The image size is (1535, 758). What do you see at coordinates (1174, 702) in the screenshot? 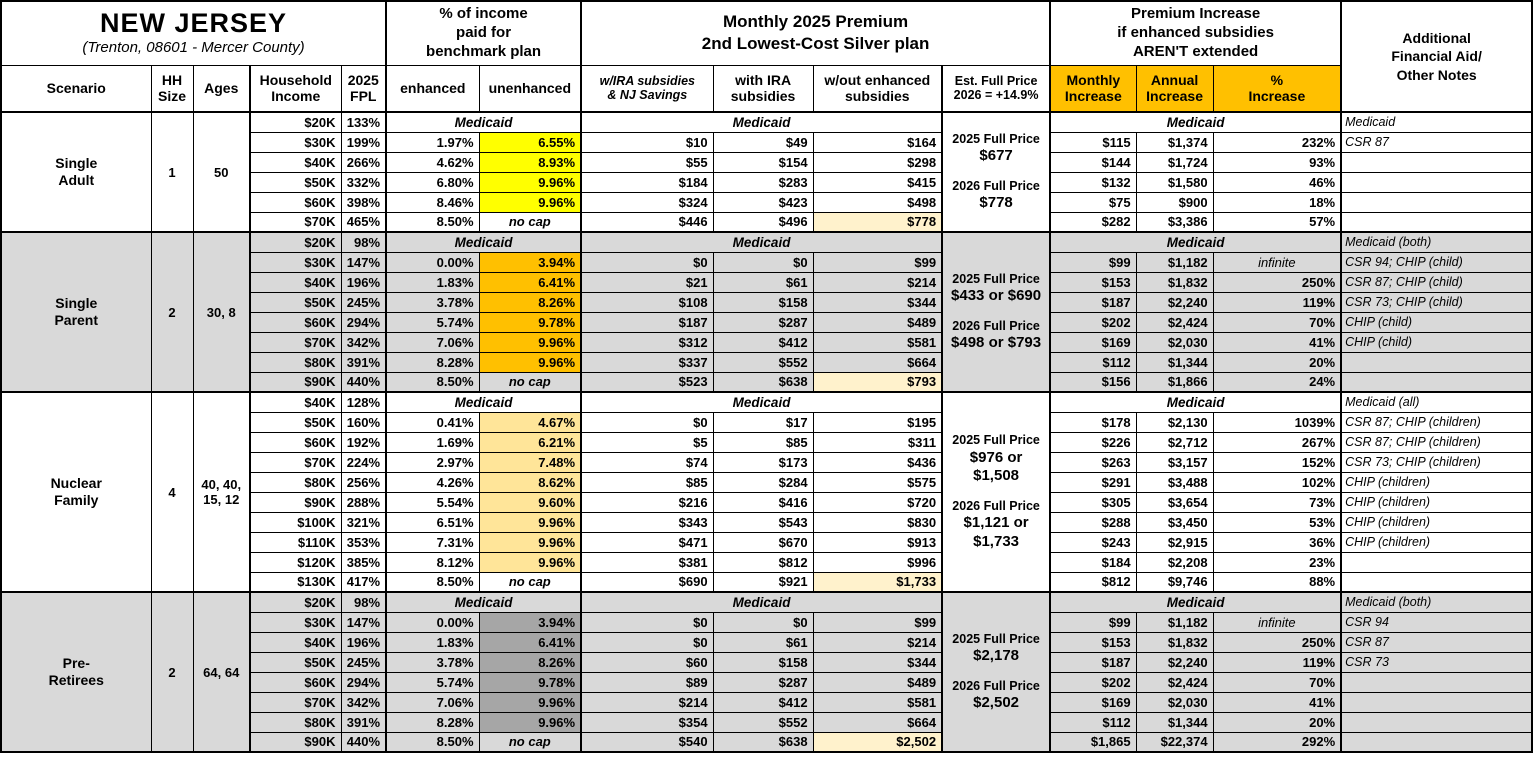
I see `cell-annual-increase: $2,030` at bounding box center [1174, 702].